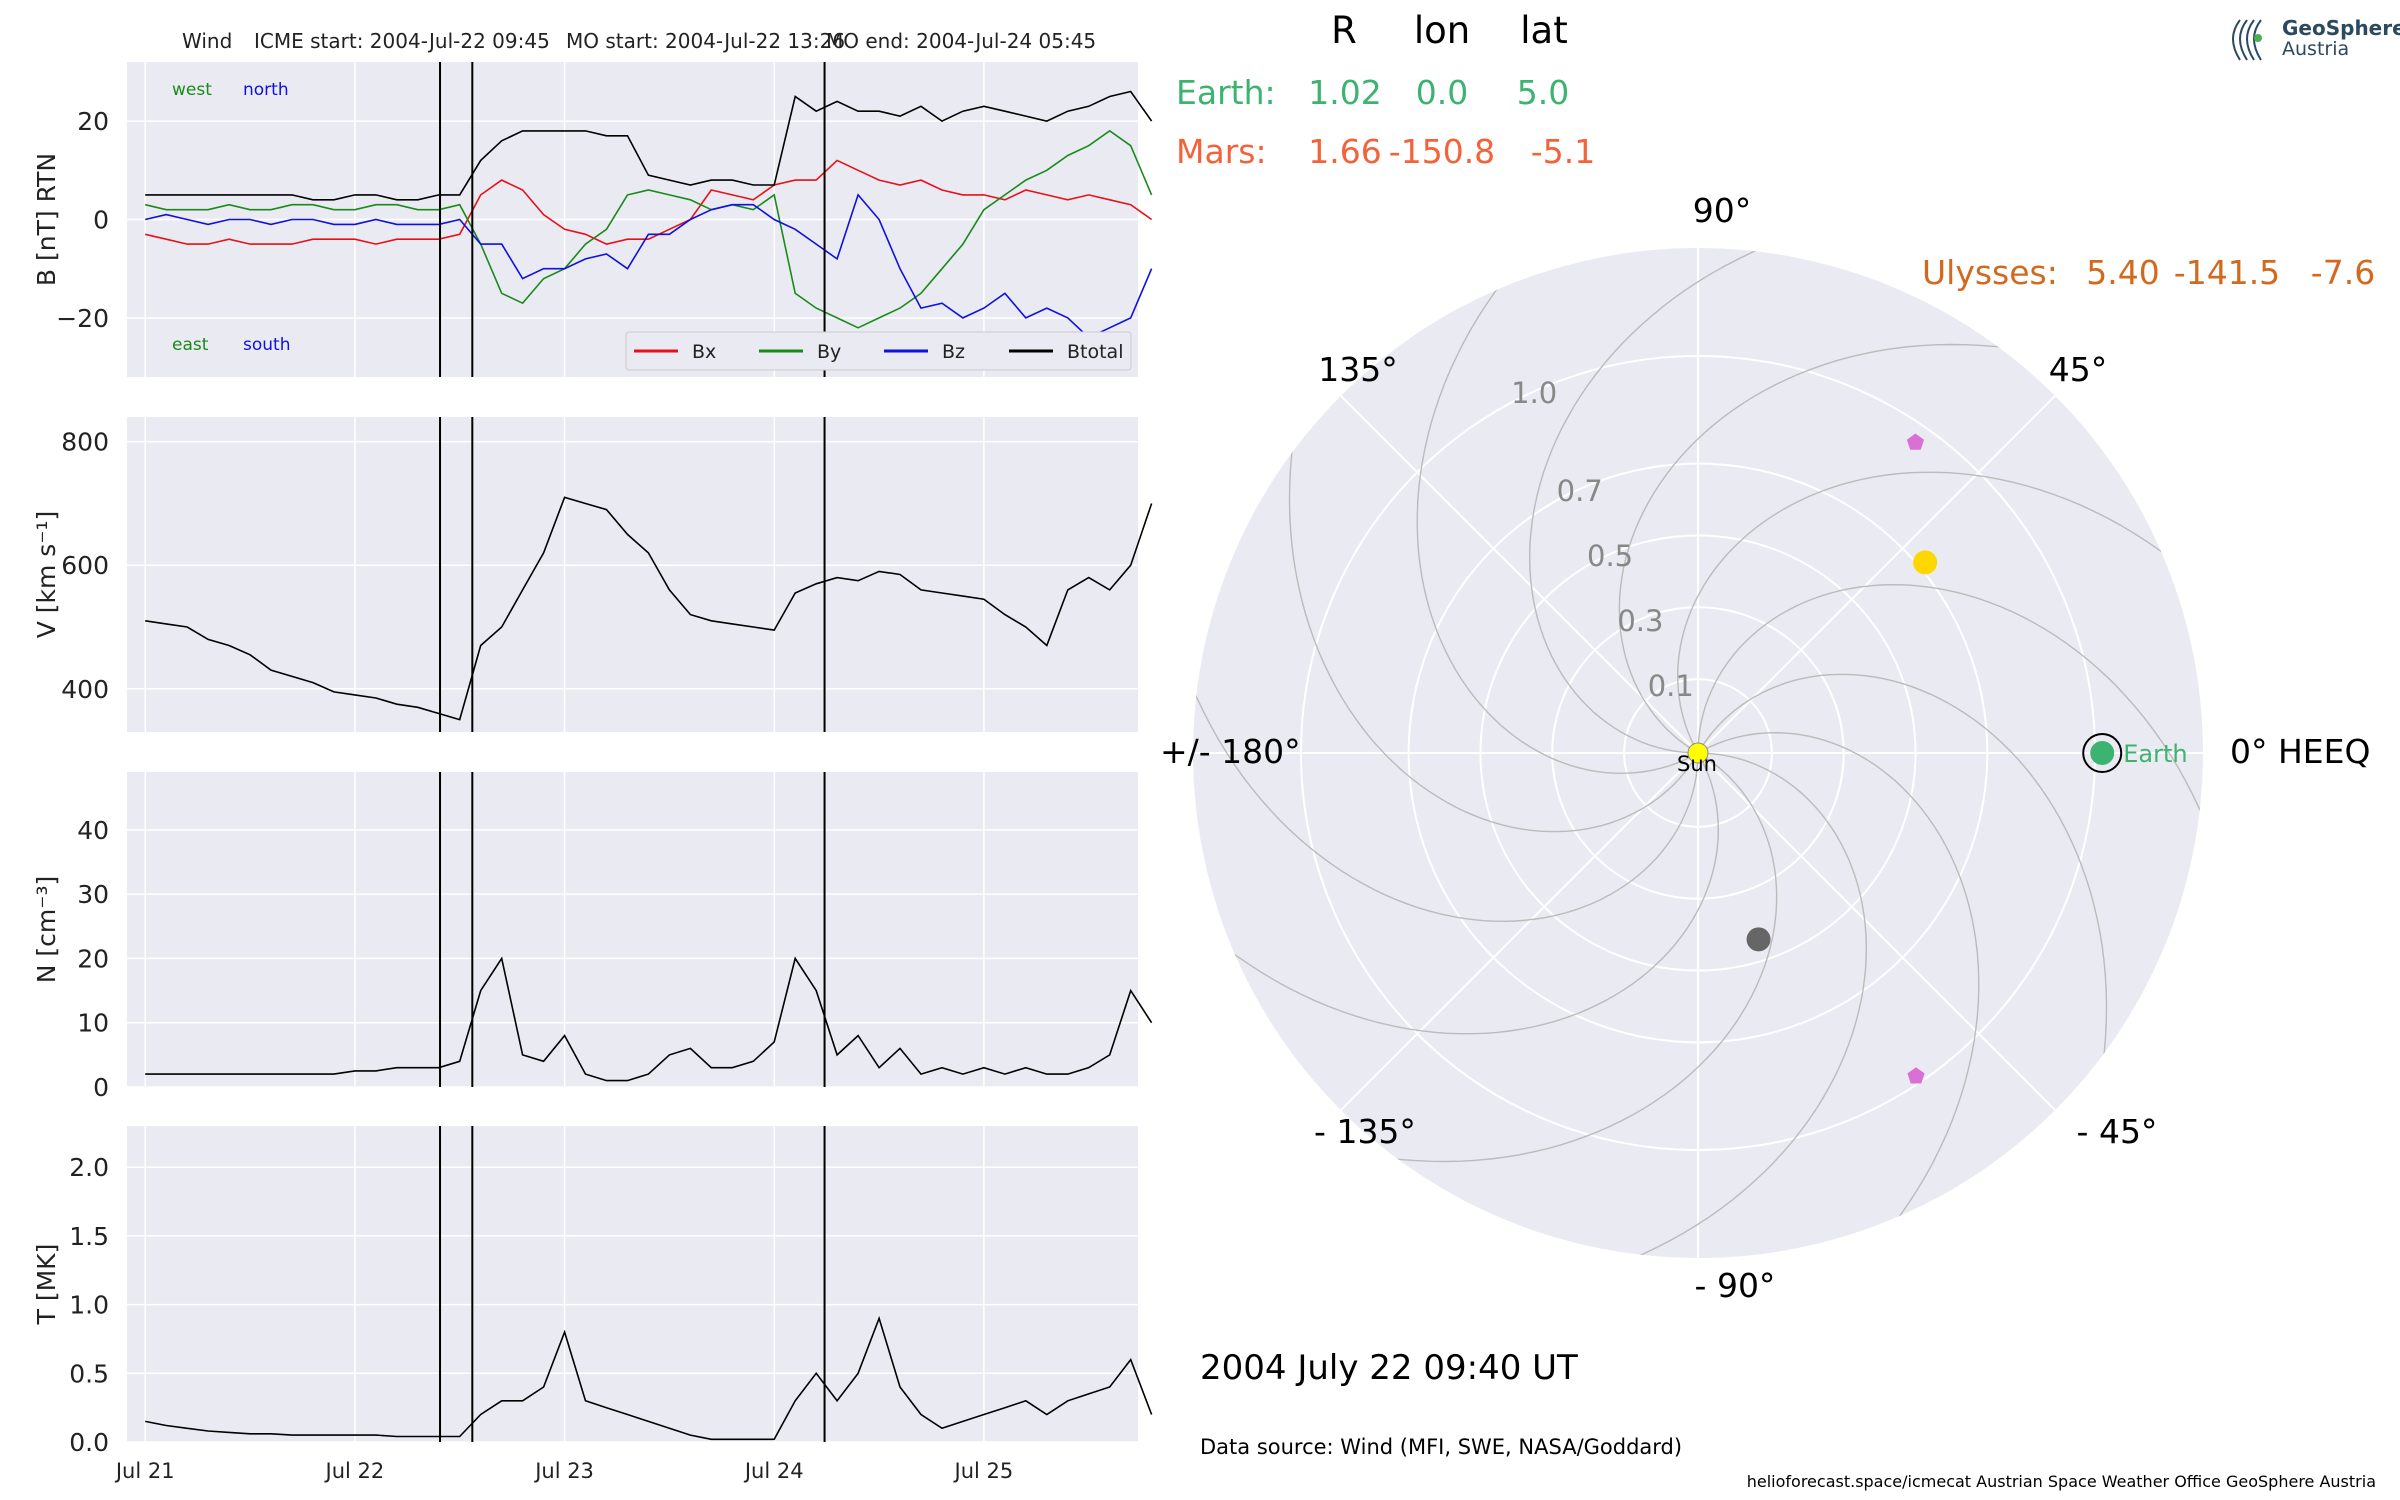 This screenshot has width=2400, height=1500. I want to click on series-Btotal, so click(649, 145).